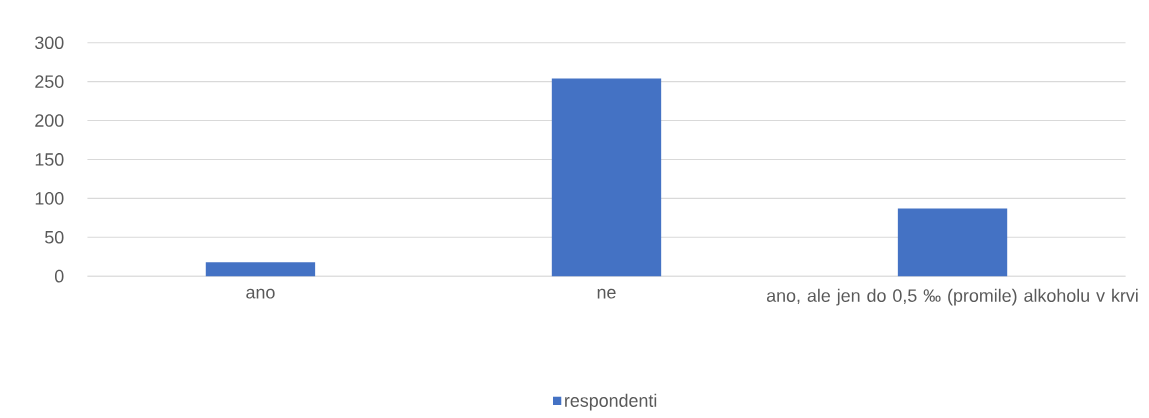 This screenshot has height=418, width=1149. Describe the element at coordinates (49, 198) in the screenshot. I see `y-tick-label: 100` at that location.